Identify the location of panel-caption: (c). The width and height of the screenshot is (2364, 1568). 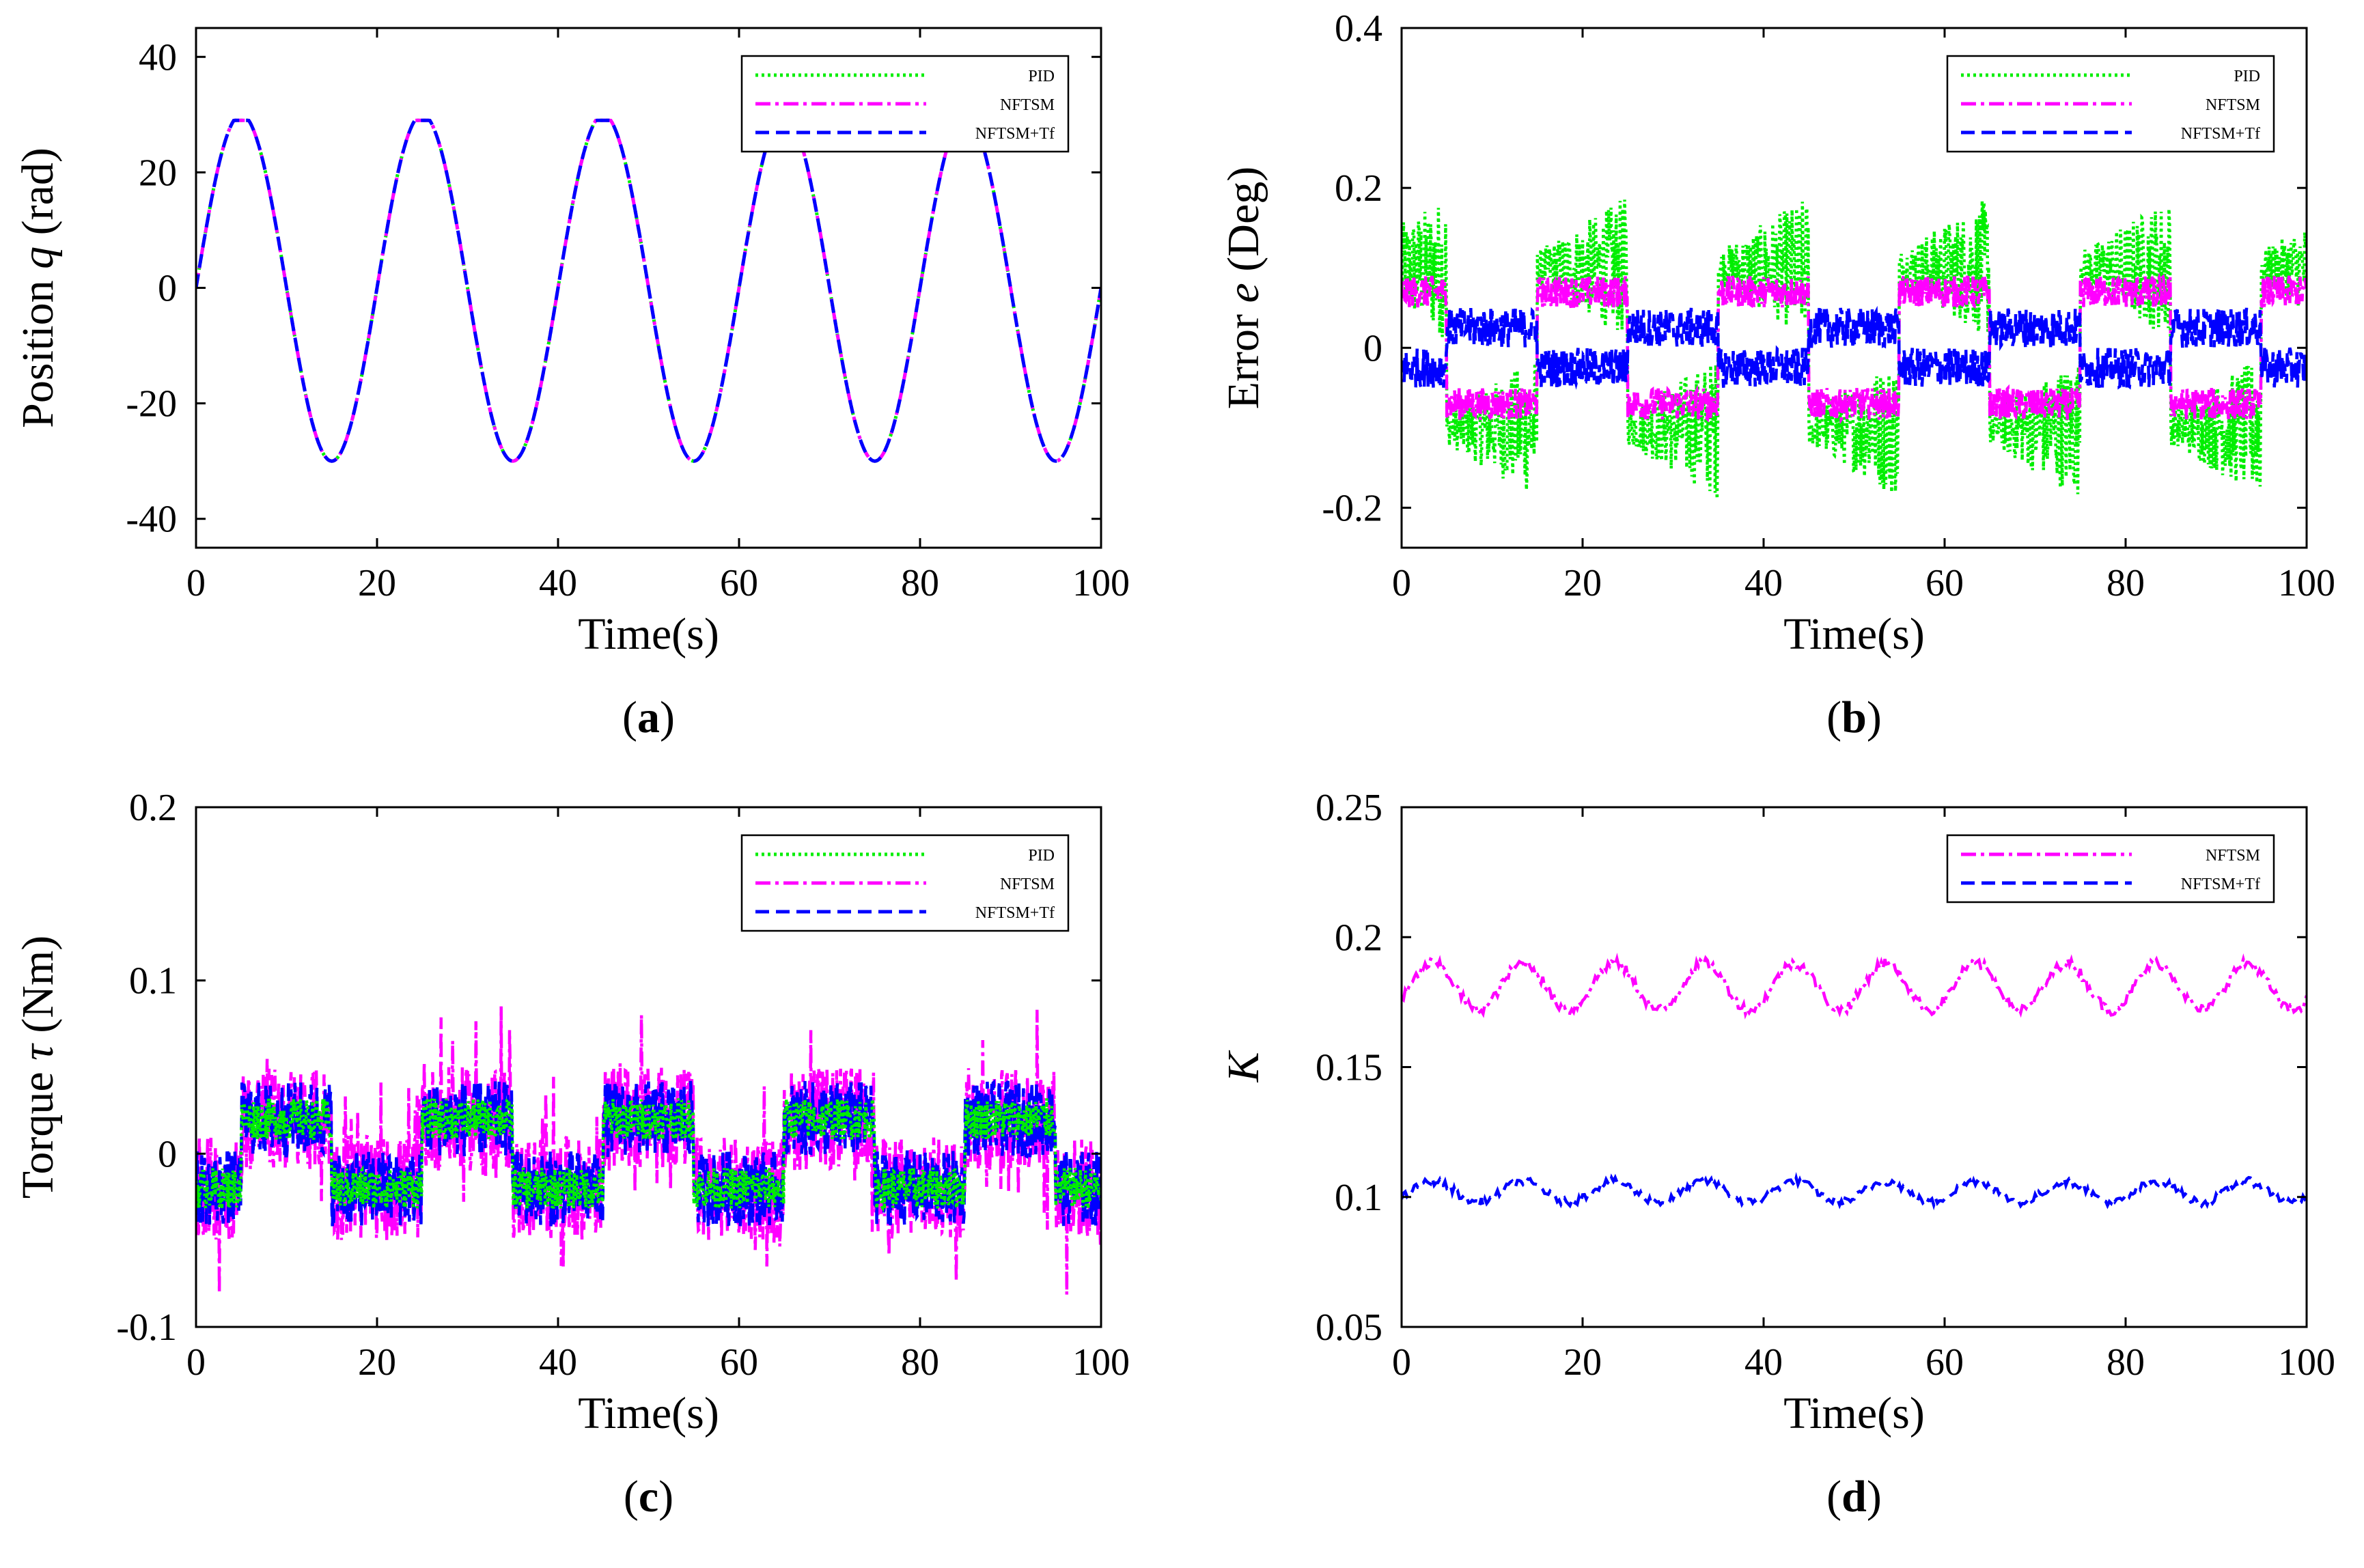
(649, 1497).